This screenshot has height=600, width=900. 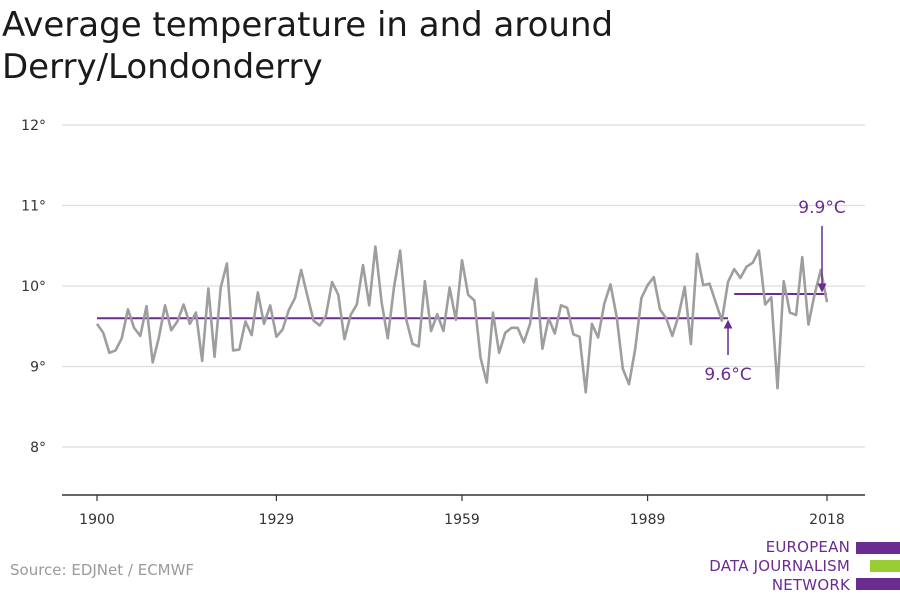 What do you see at coordinates (827, 520) in the screenshot?
I see `x-tick-label-2018: 2018` at bounding box center [827, 520].